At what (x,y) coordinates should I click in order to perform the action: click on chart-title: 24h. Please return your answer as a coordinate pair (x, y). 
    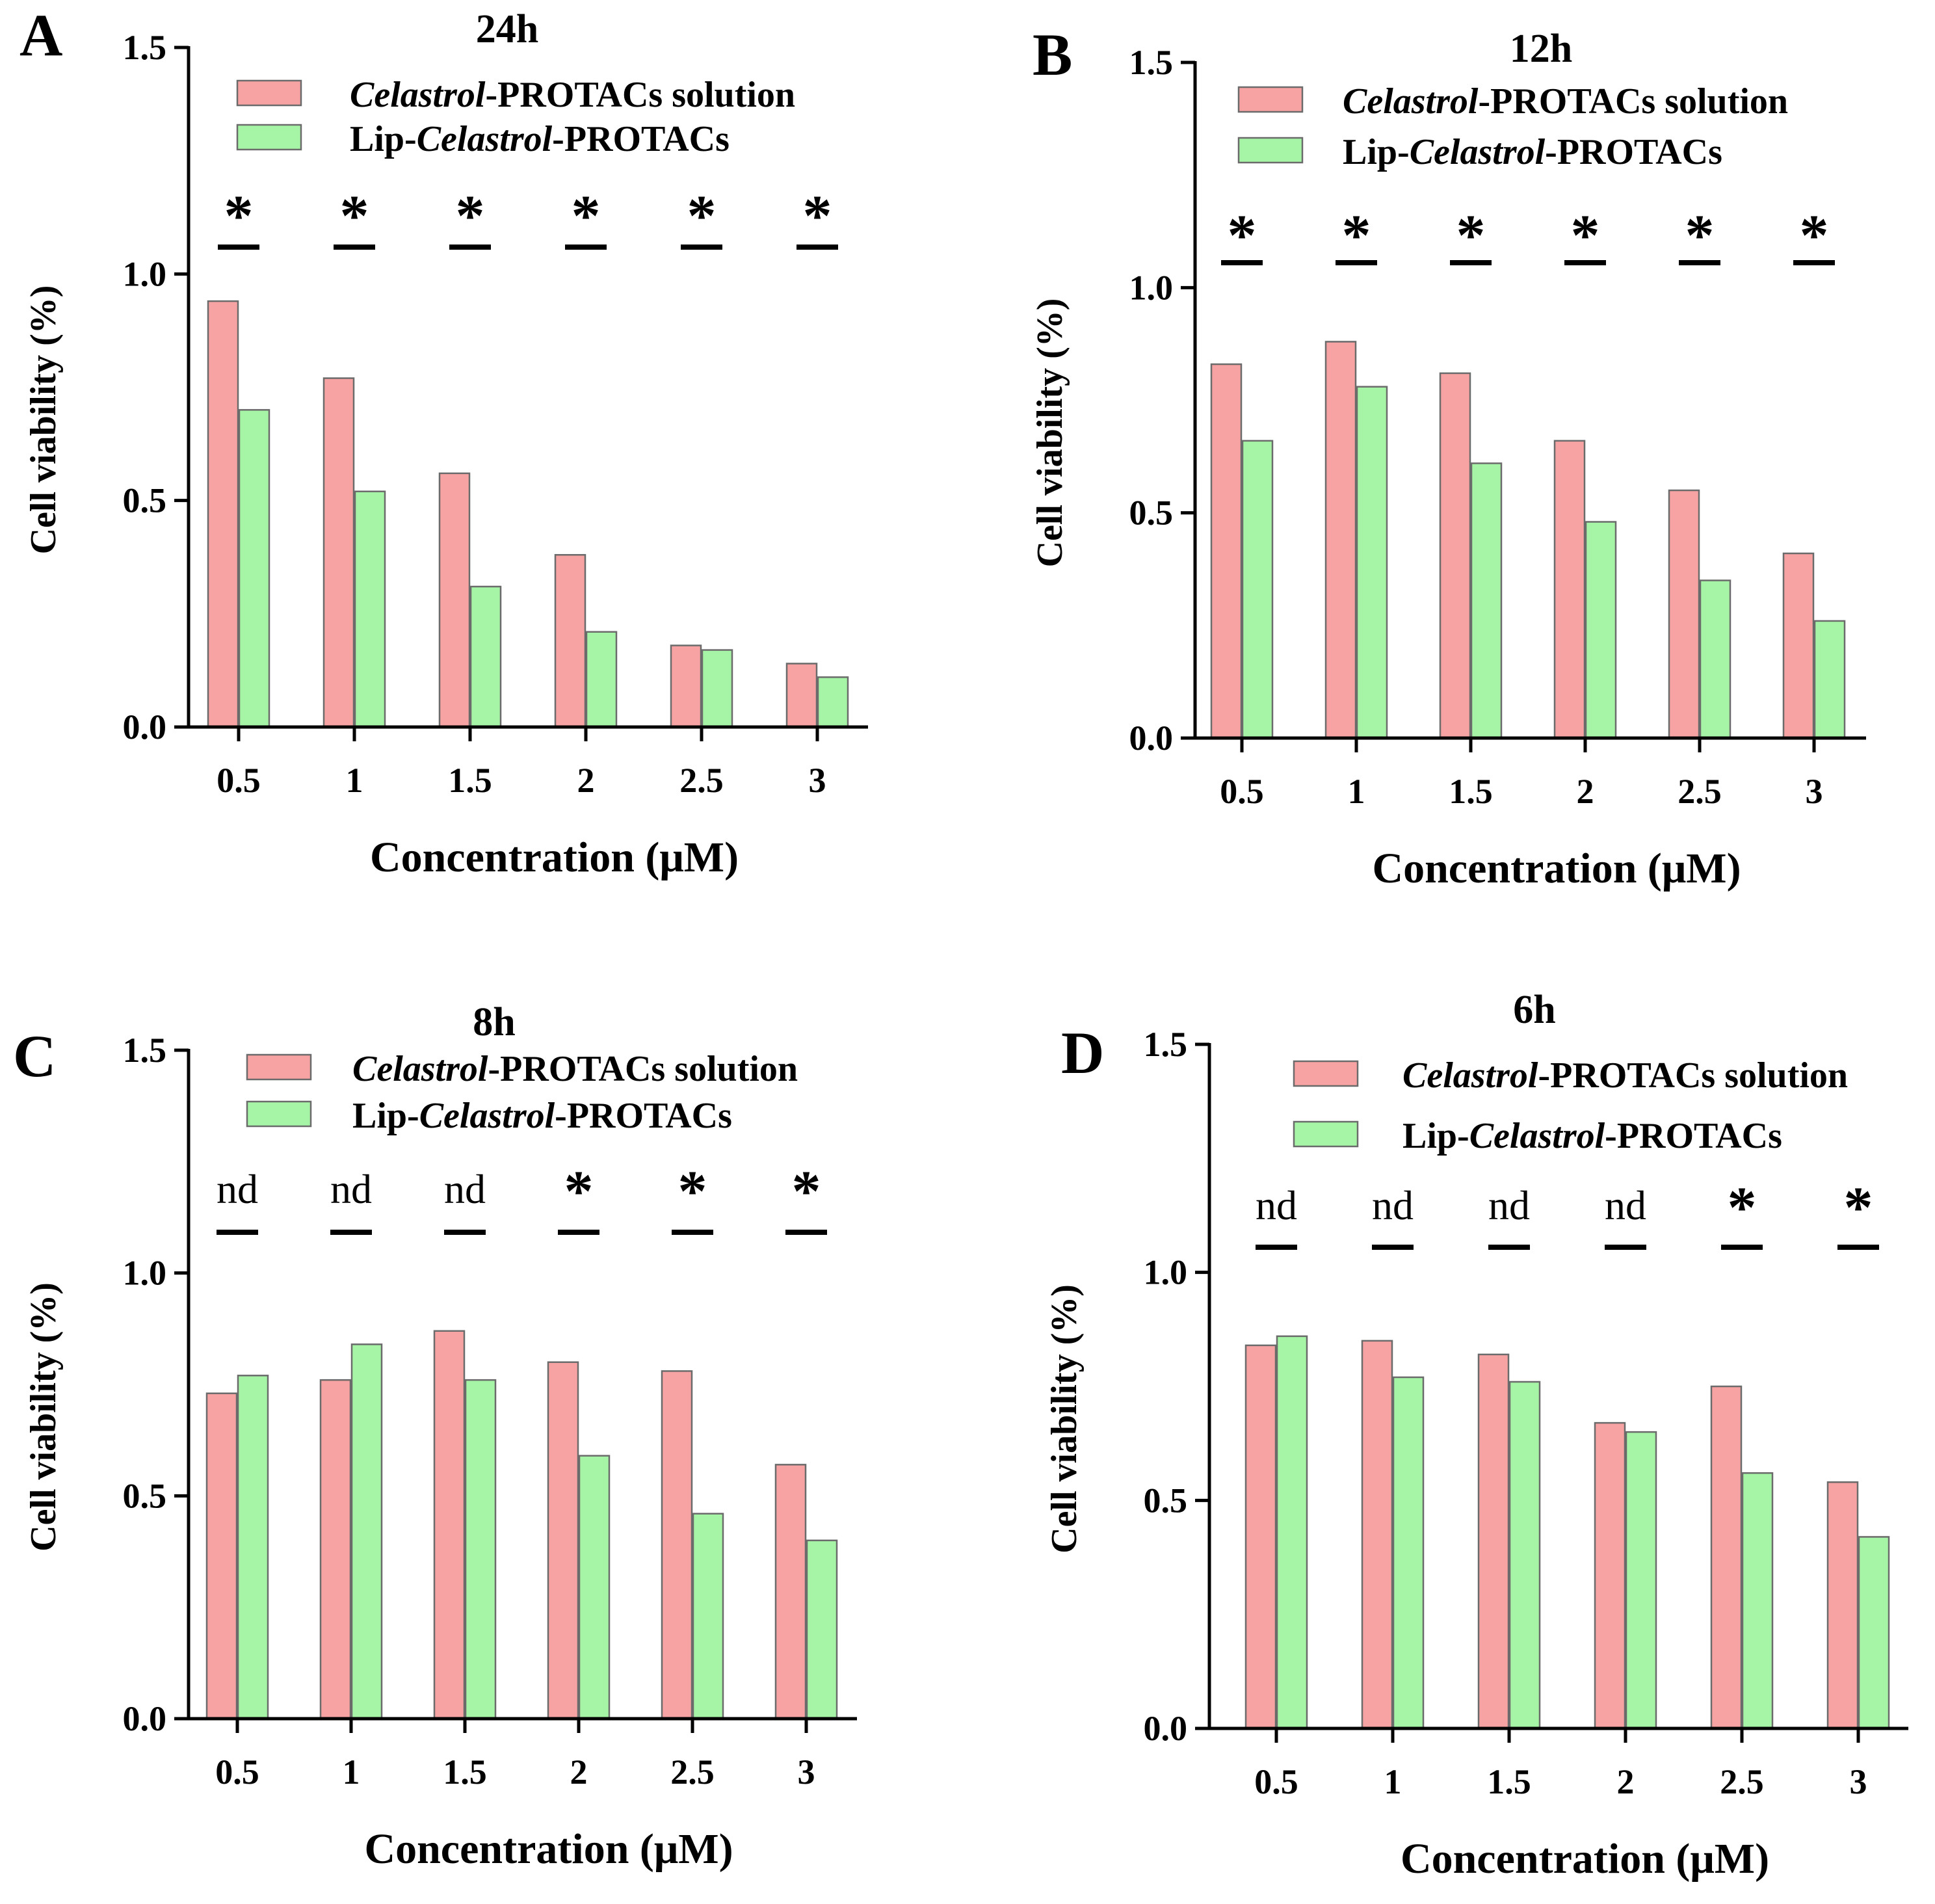
    Looking at the image, I should click on (507, 29).